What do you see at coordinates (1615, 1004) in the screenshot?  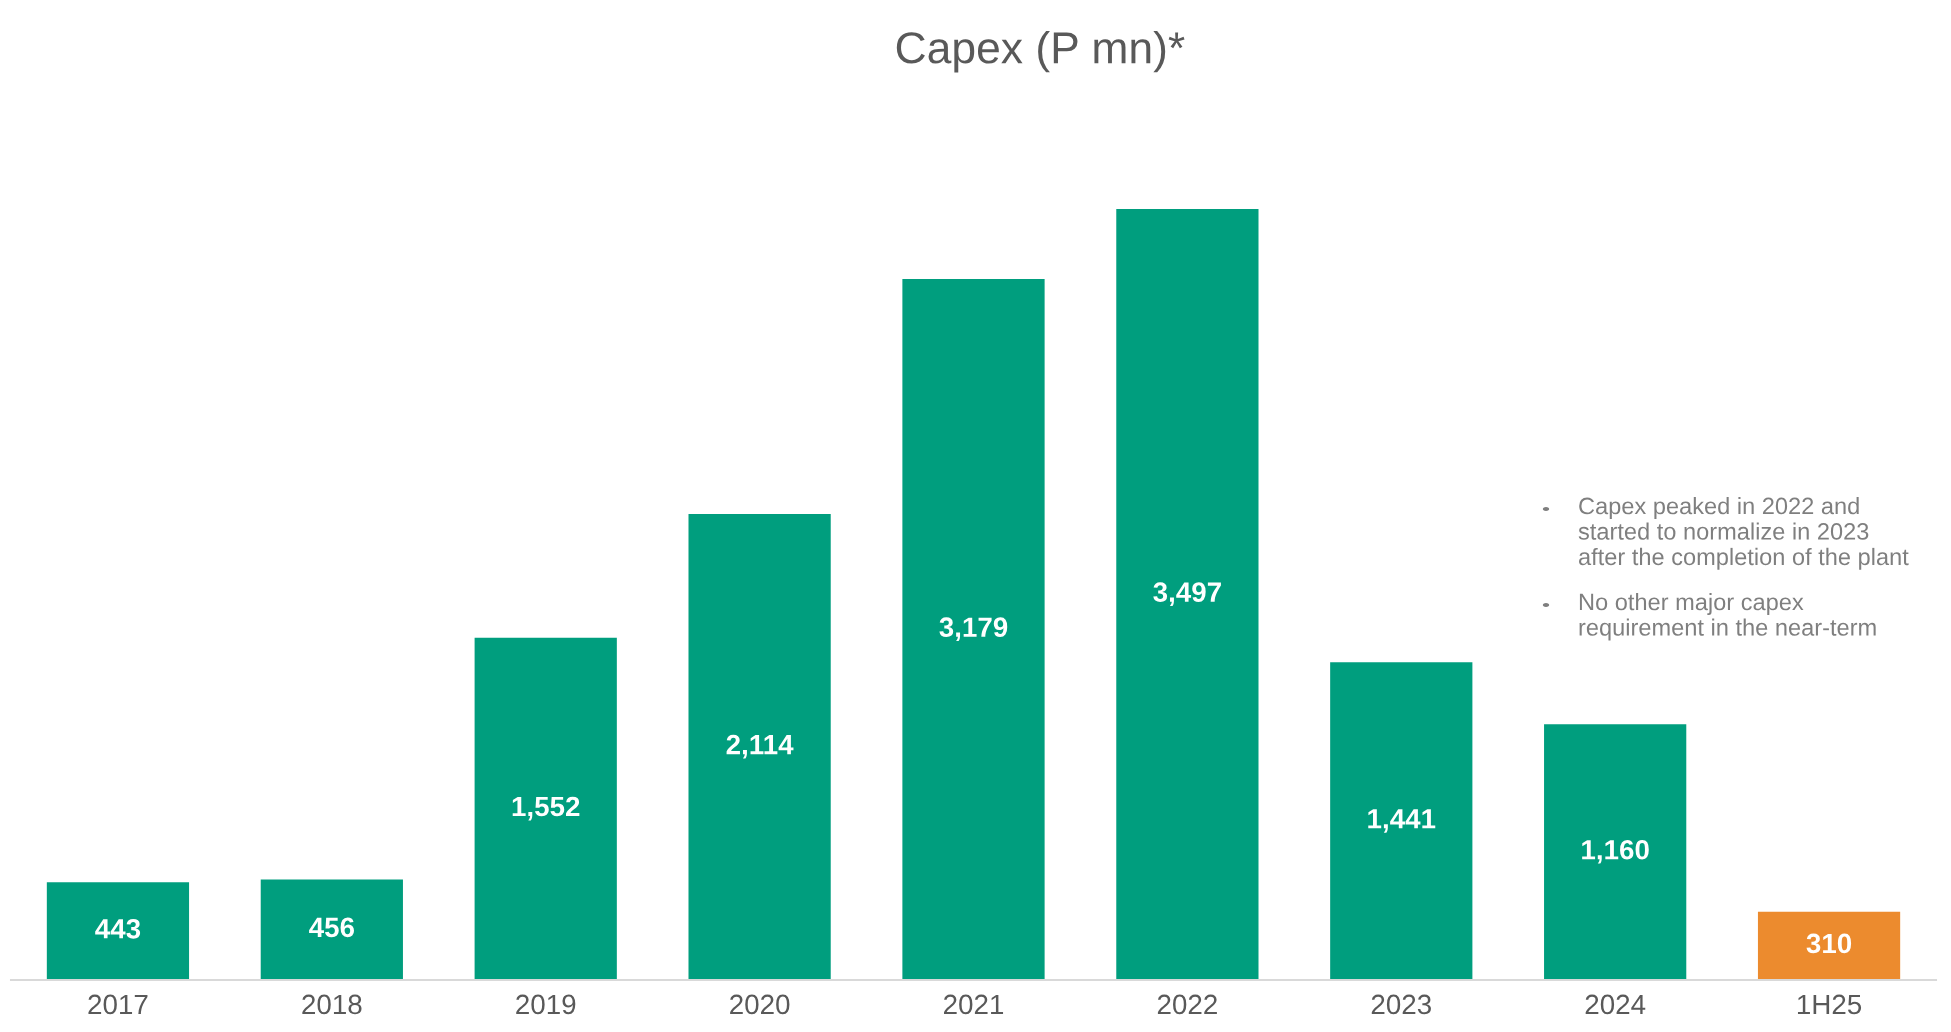 I see `x-tick-label: 2024` at bounding box center [1615, 1004].